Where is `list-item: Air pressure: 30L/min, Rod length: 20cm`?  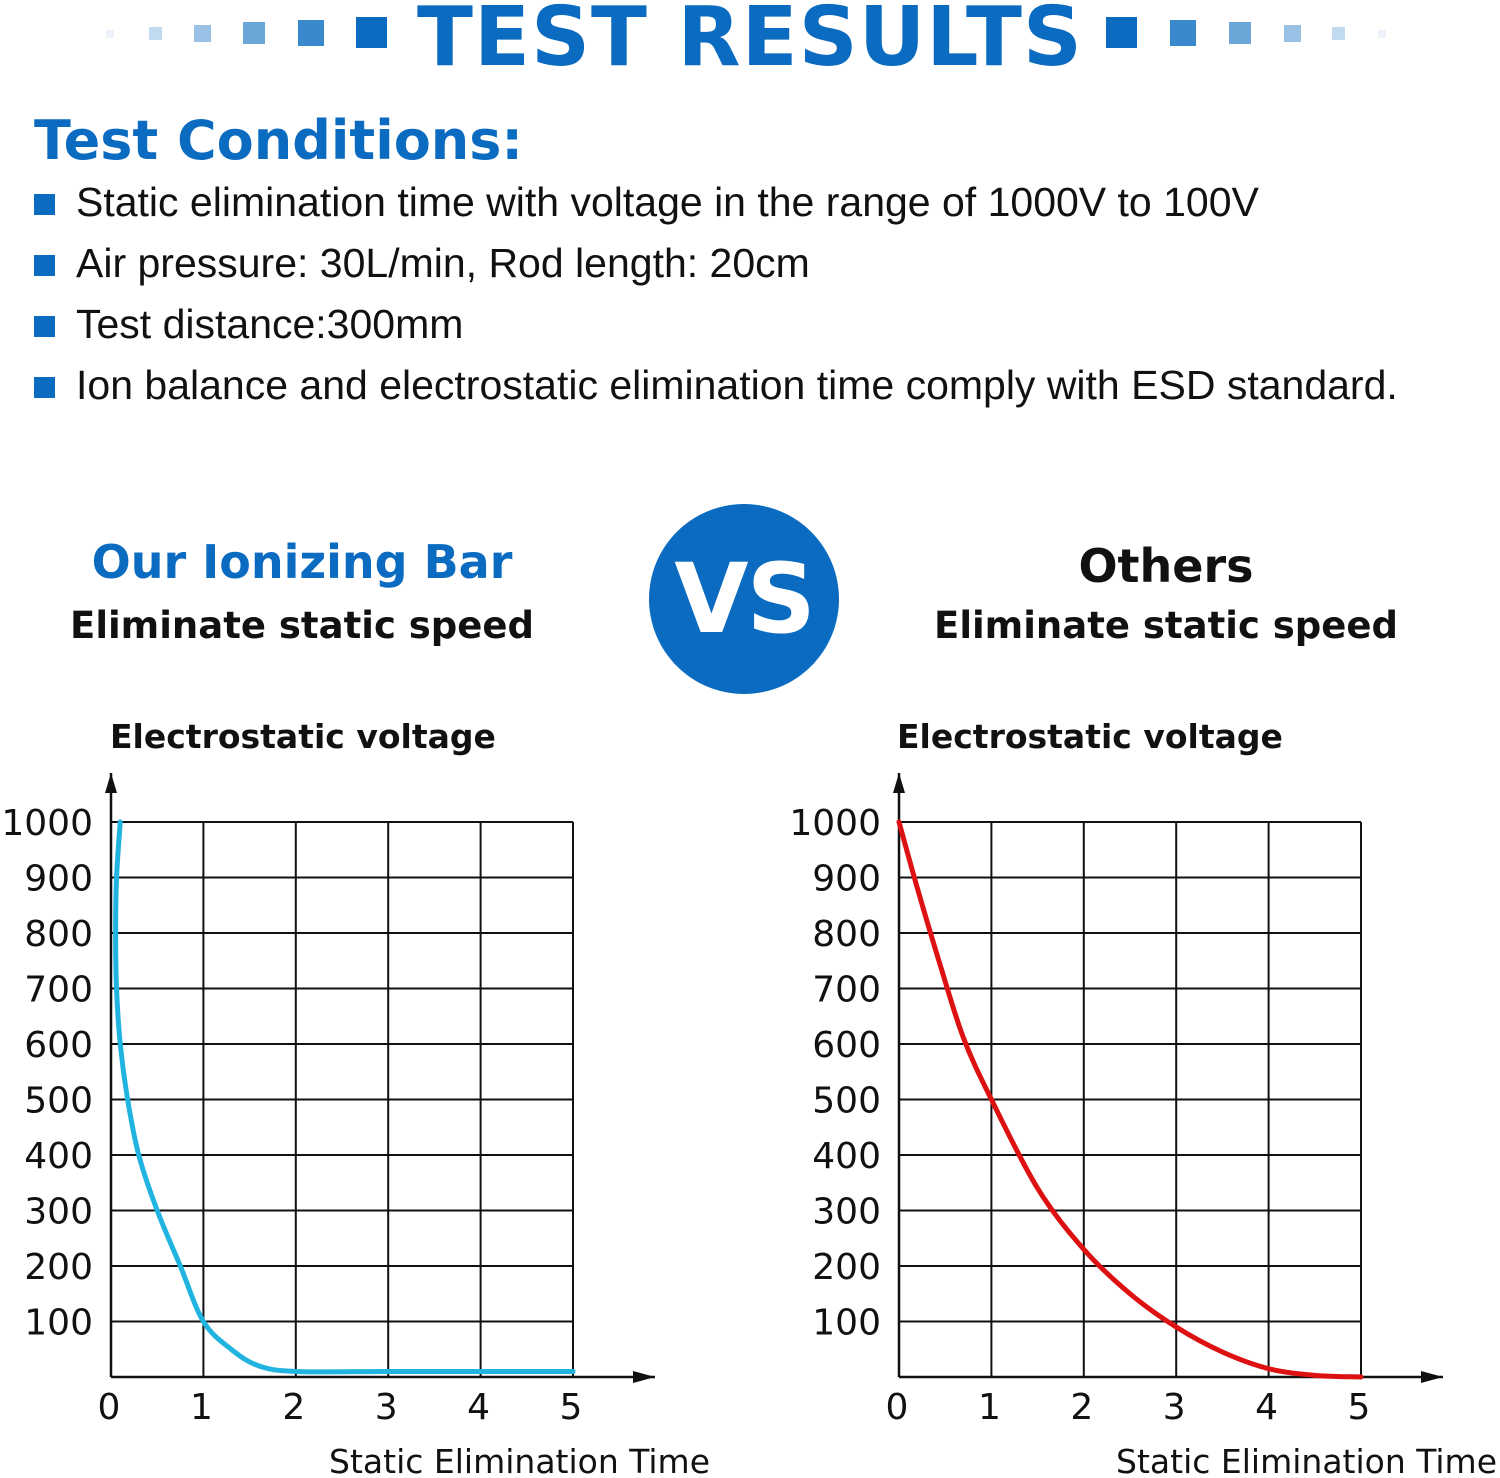
list-item: Air pressure: 30L/min, Rod length: 20cm is located at coordinates (754, 263).